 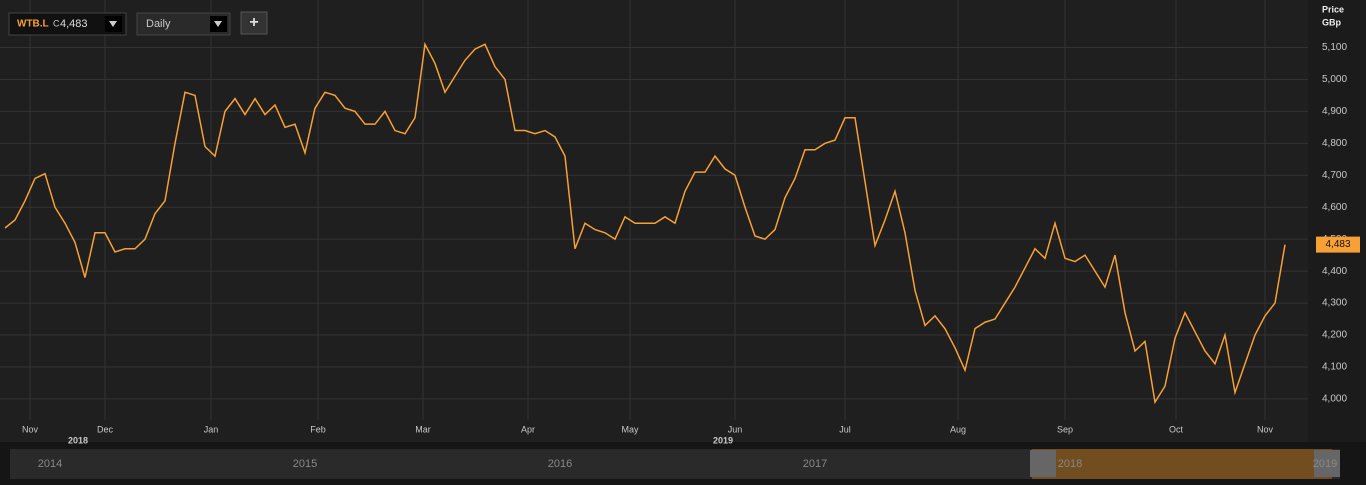 What do you see at coordinates (1176, 429) in the screenshot?
I see `x-tick-label: Oct` at bounding box center [1176, 429].